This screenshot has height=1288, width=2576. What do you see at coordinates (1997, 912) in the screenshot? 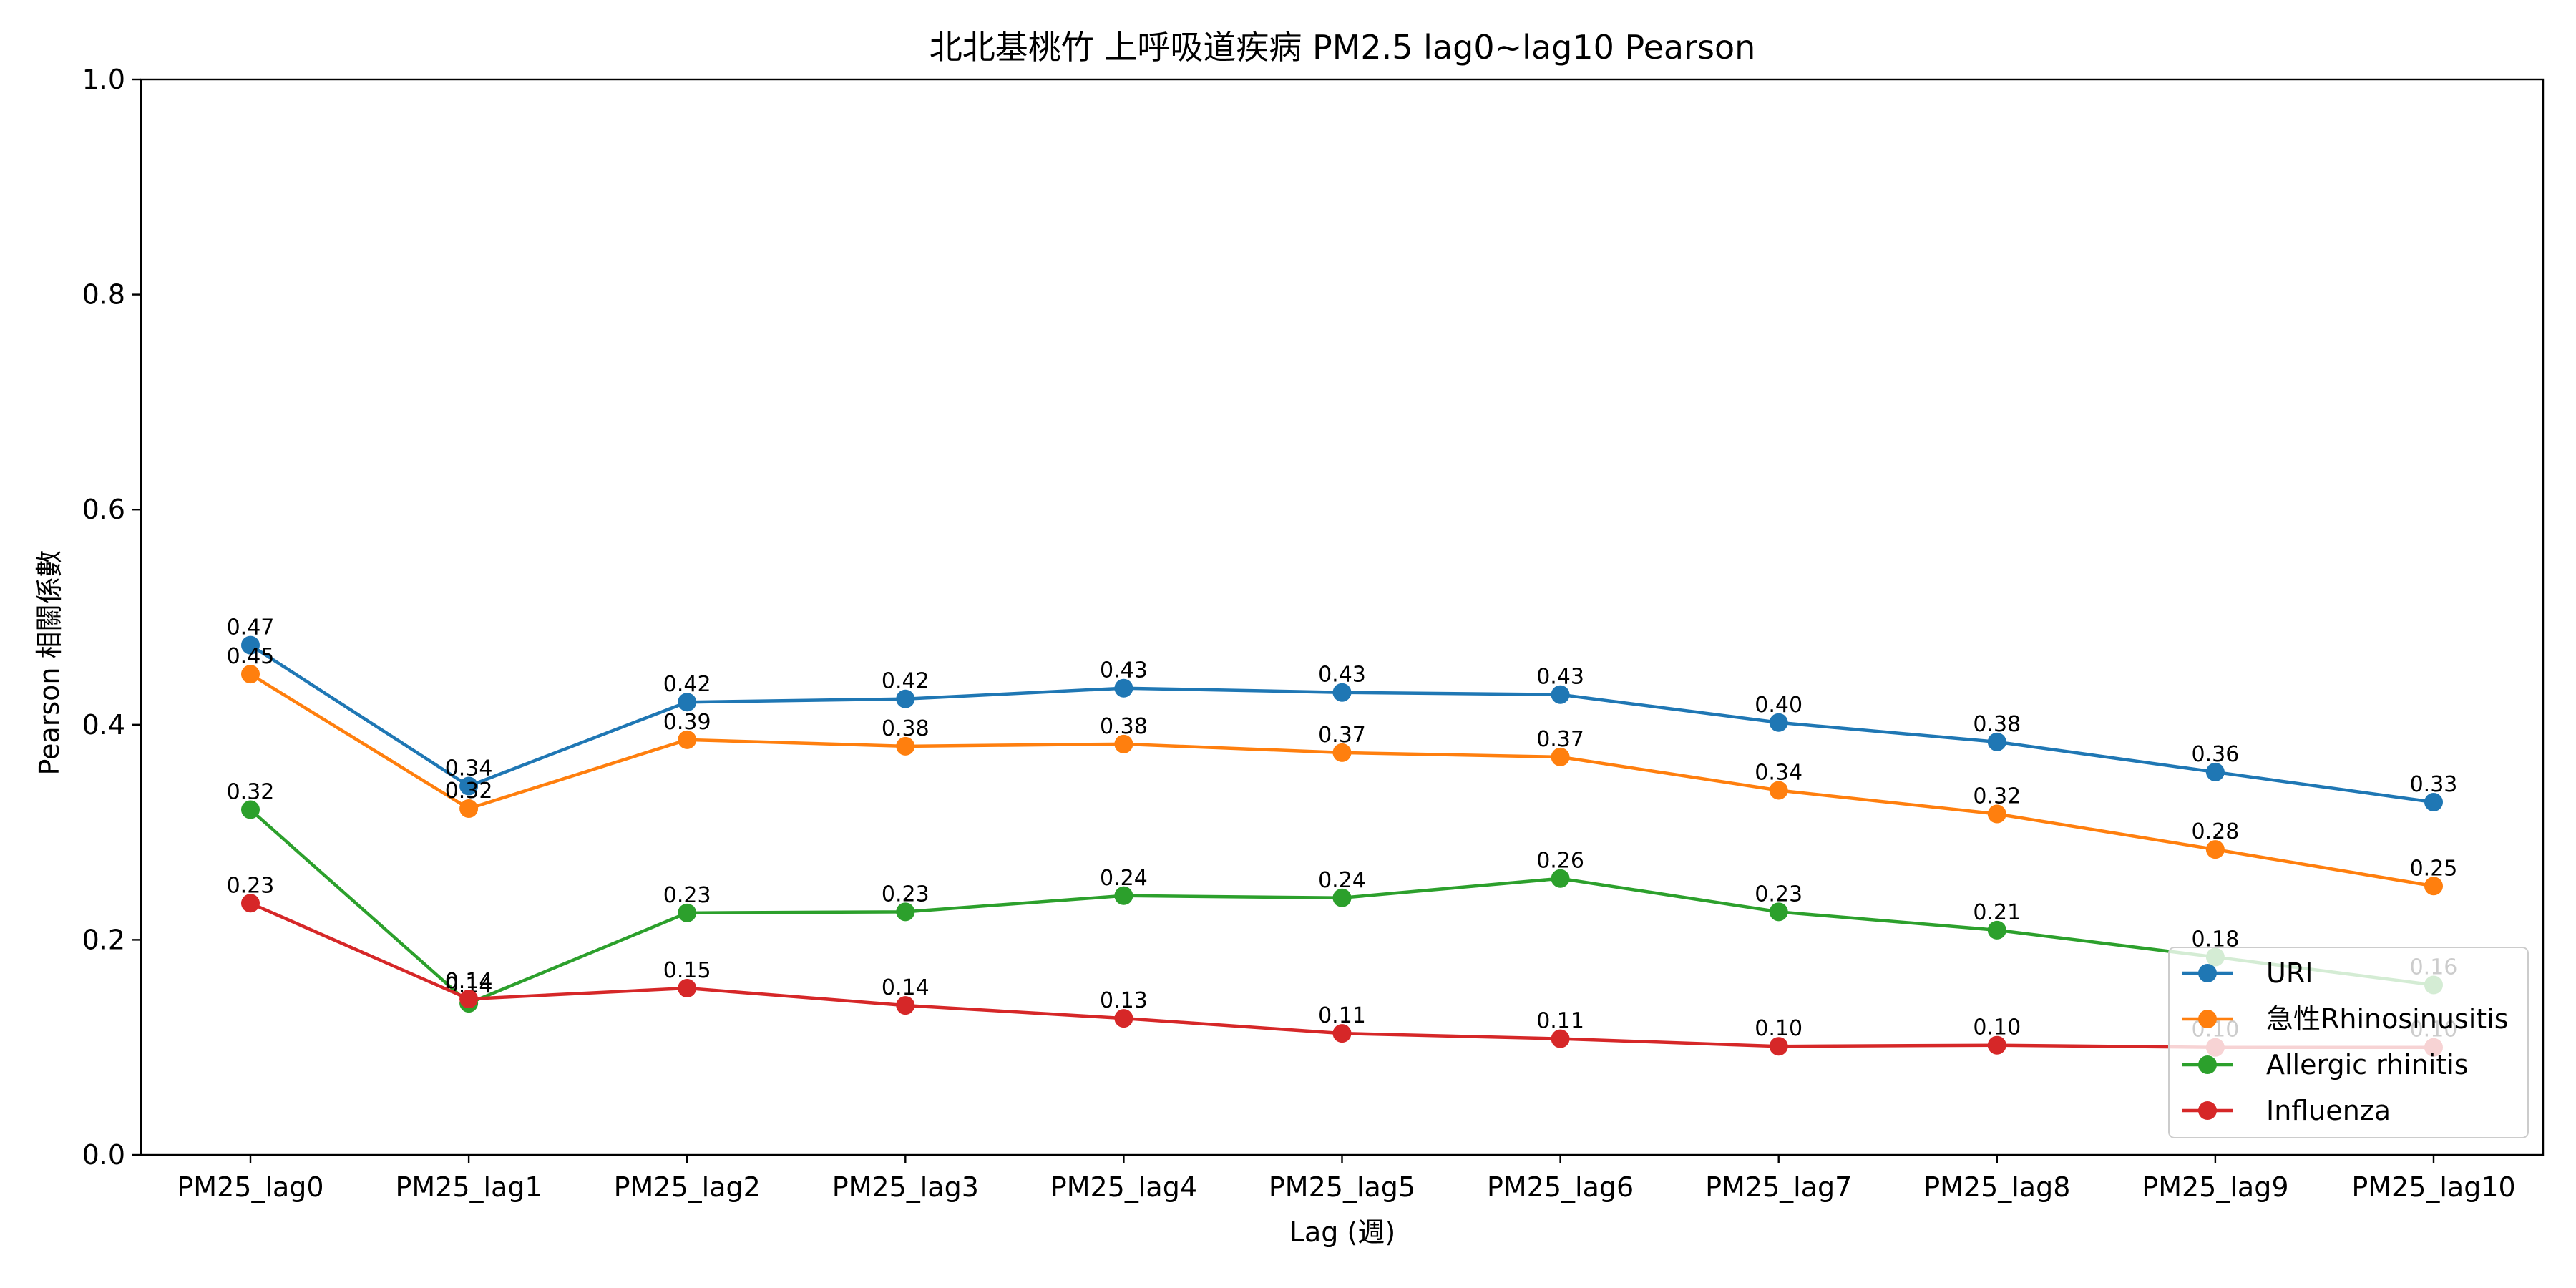
I see `data-label: 0.21` at bounding box center [1997, 912].